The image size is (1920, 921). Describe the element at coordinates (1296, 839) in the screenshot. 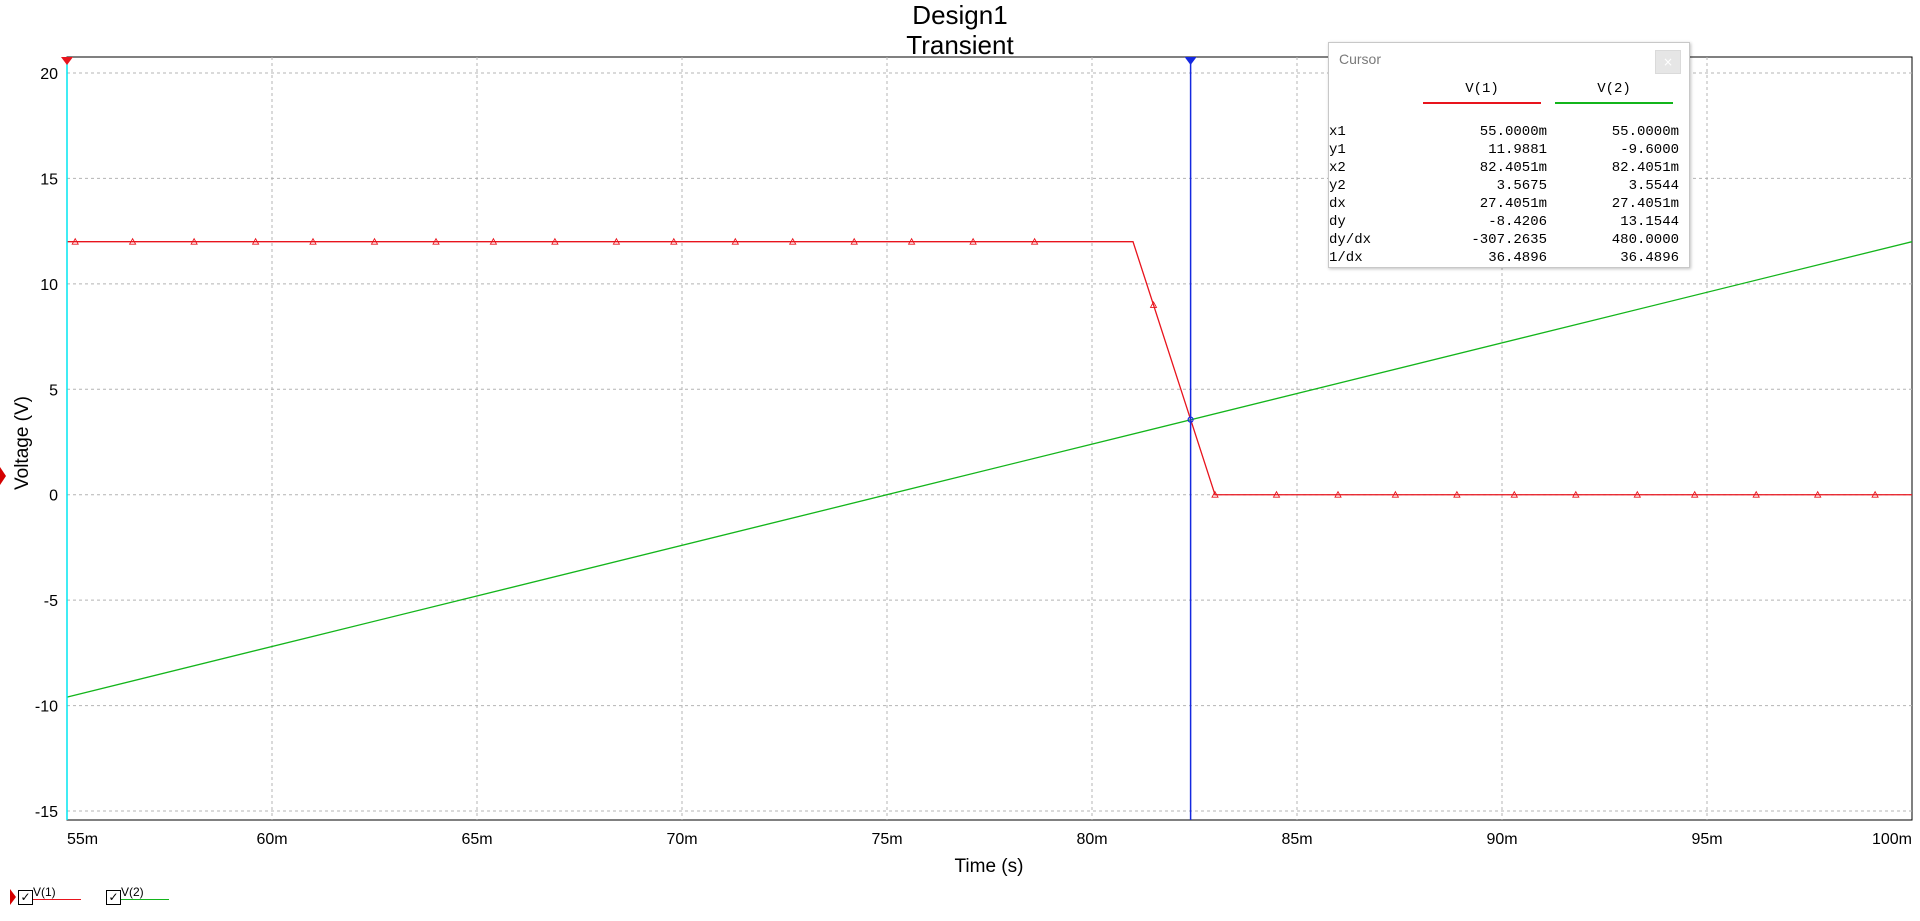

I see `x-tick-label: 85m` at that location.